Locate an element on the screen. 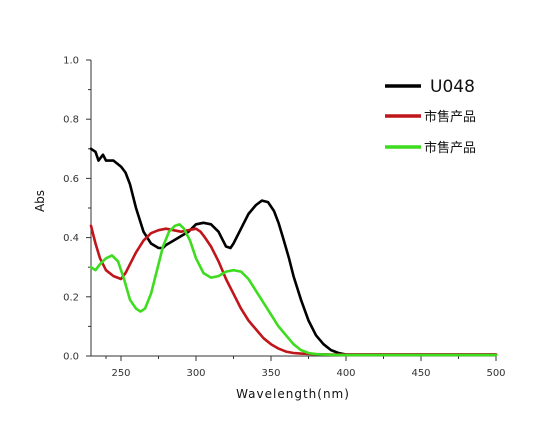 This screenshot has width=554, height=434. y-tick-label: 0.6 is located at coordinates (71, 179).